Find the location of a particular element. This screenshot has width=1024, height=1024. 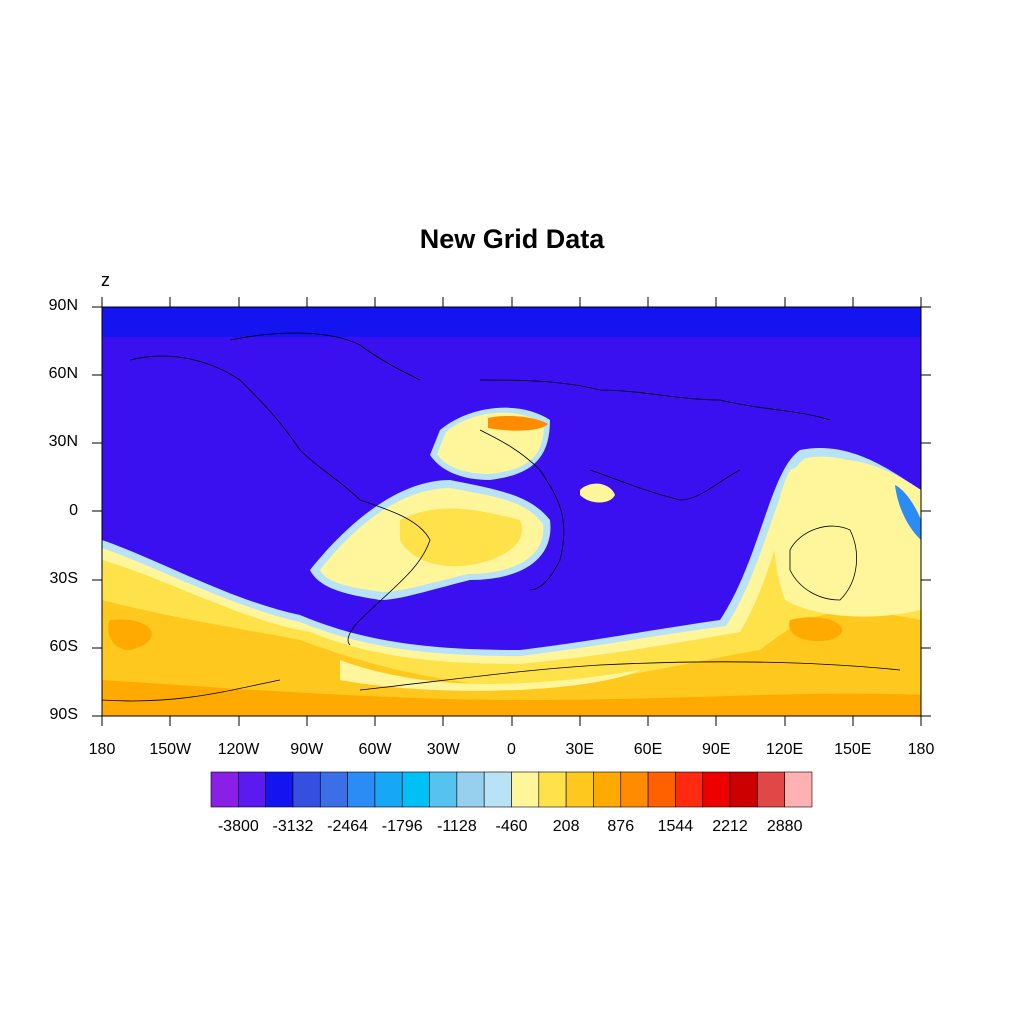

lat-label: 60S is located at coordinates (63, 646).